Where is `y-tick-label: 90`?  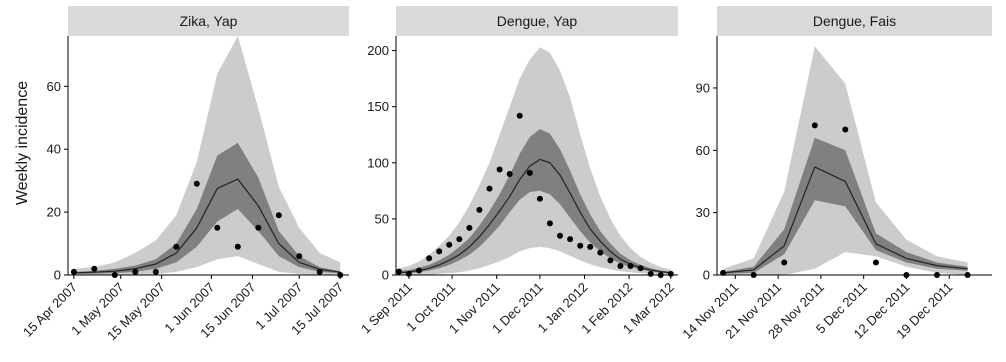
y-tick-label: 90 is located at coordinates (703, 87).